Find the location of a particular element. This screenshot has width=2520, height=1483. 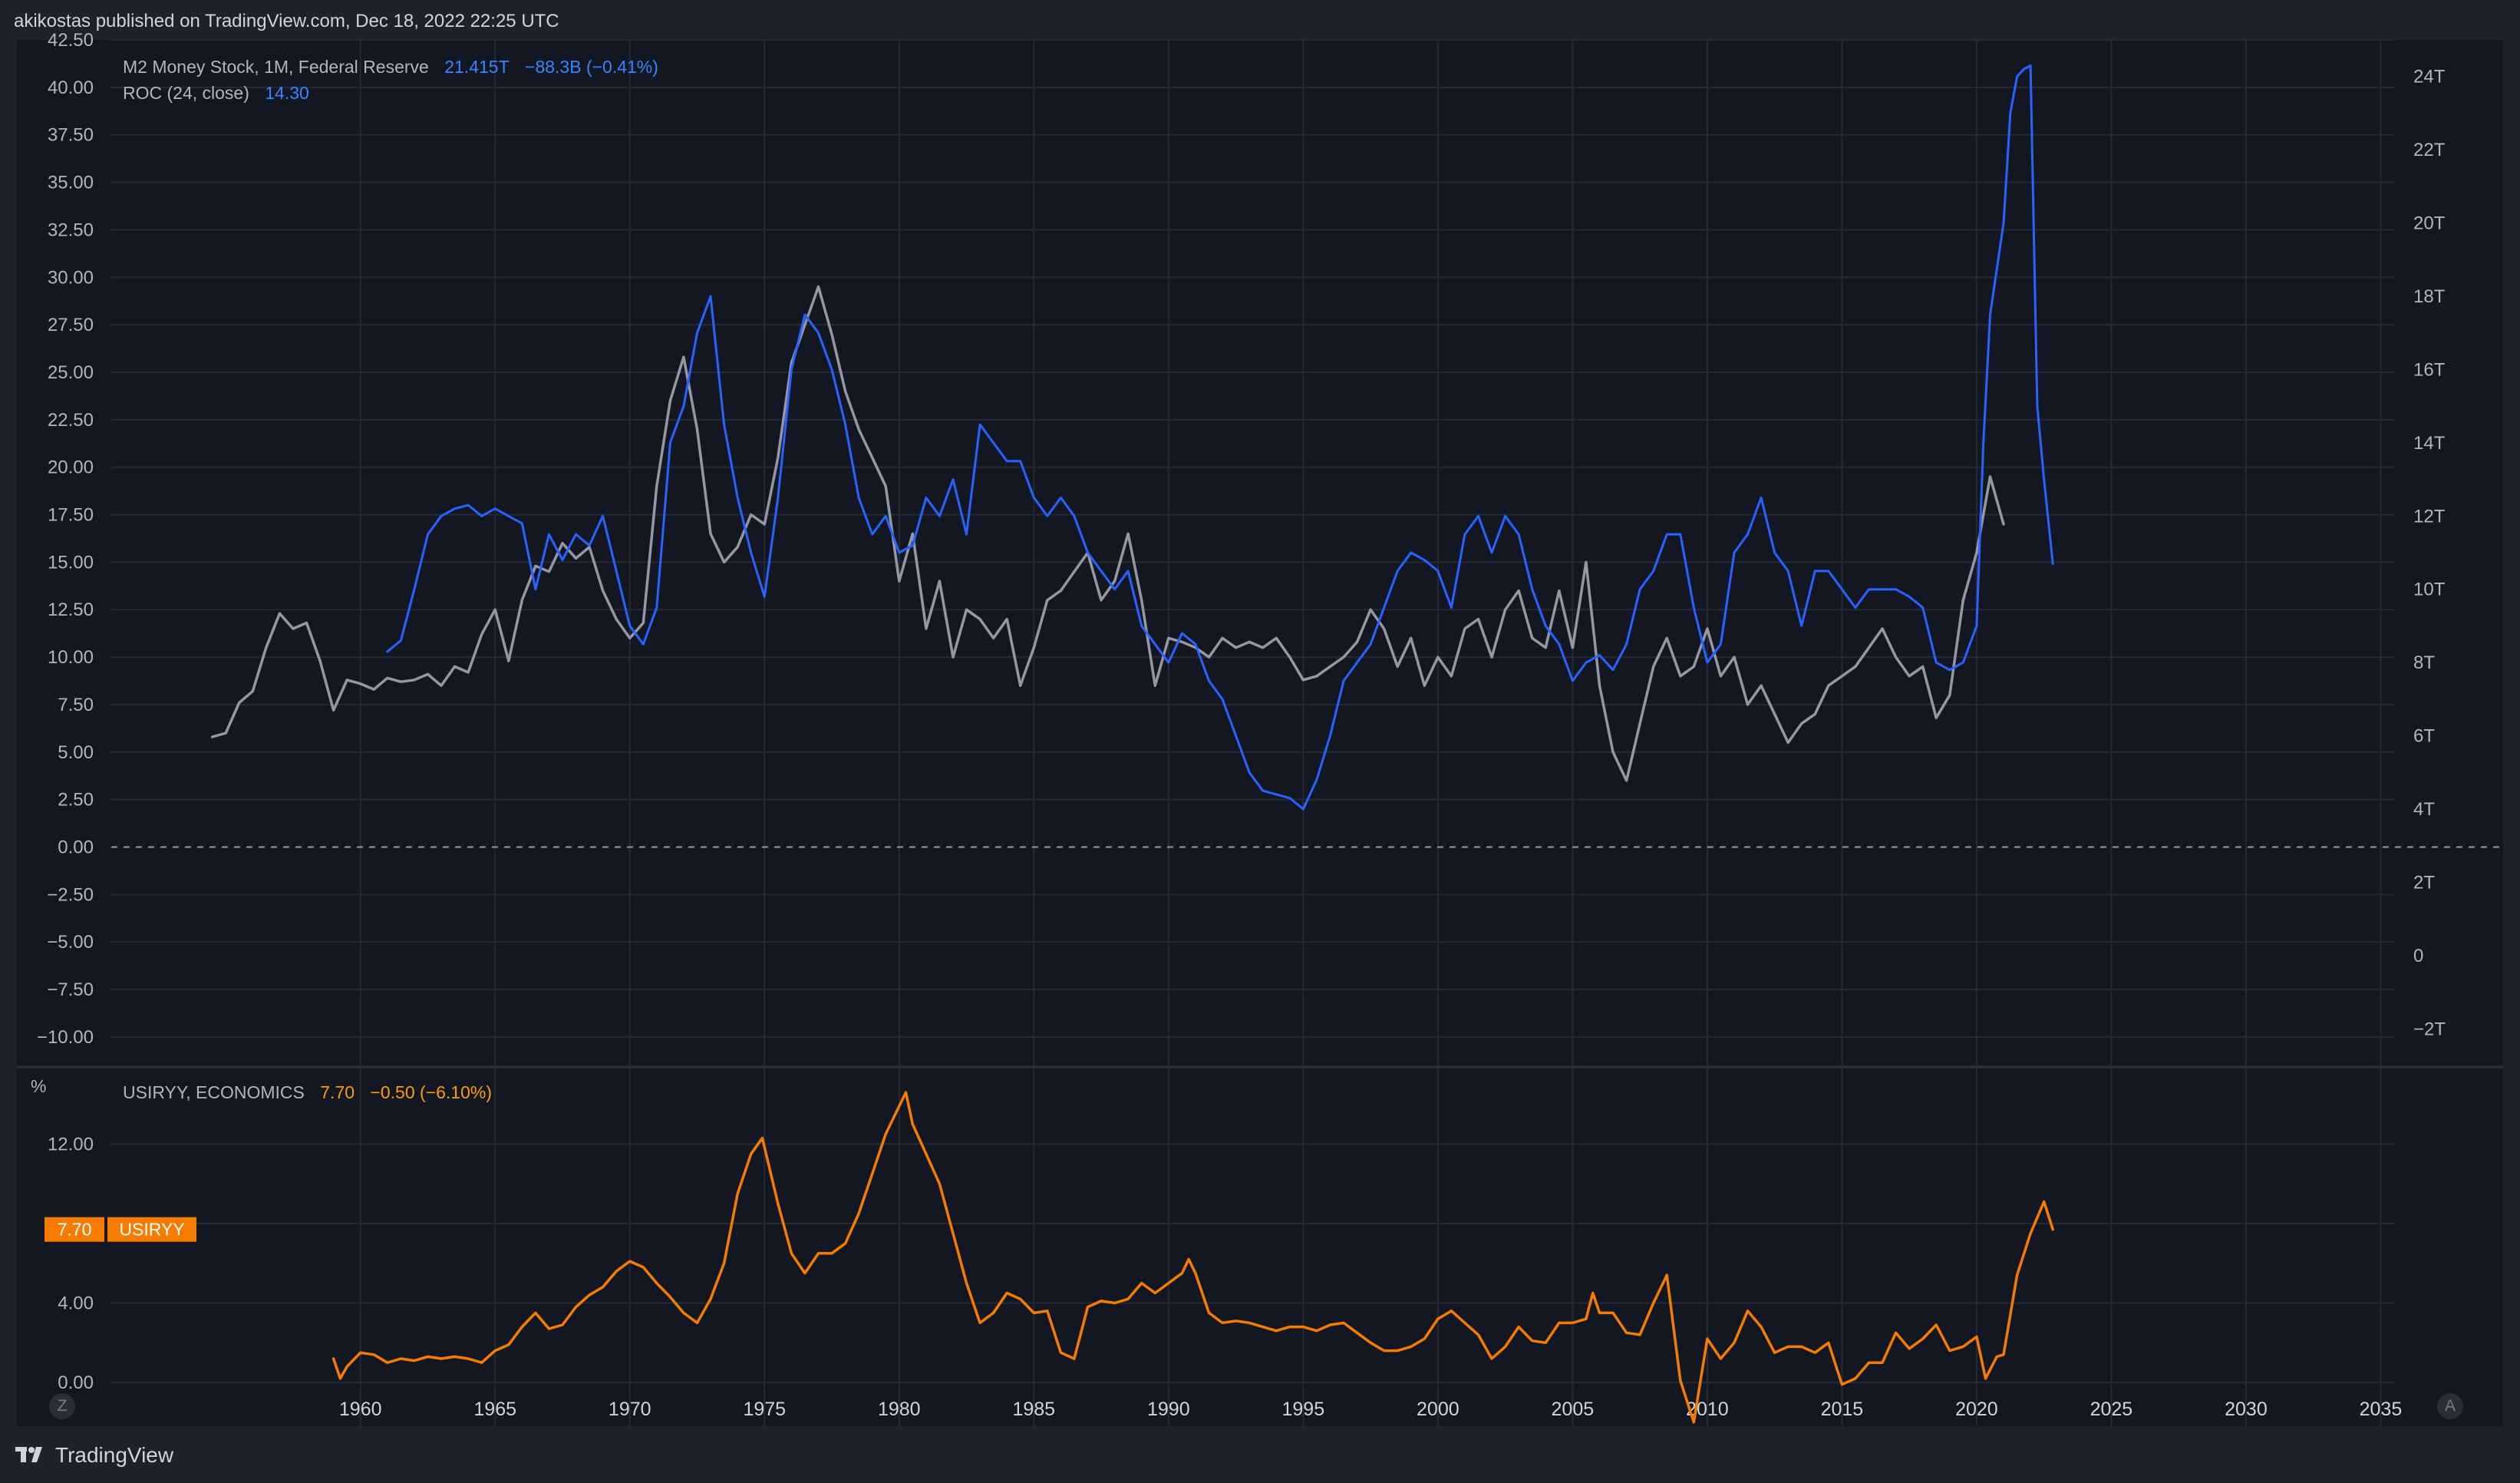

bottom-pane-unit-label: % is located at coordinates (39, 1086).